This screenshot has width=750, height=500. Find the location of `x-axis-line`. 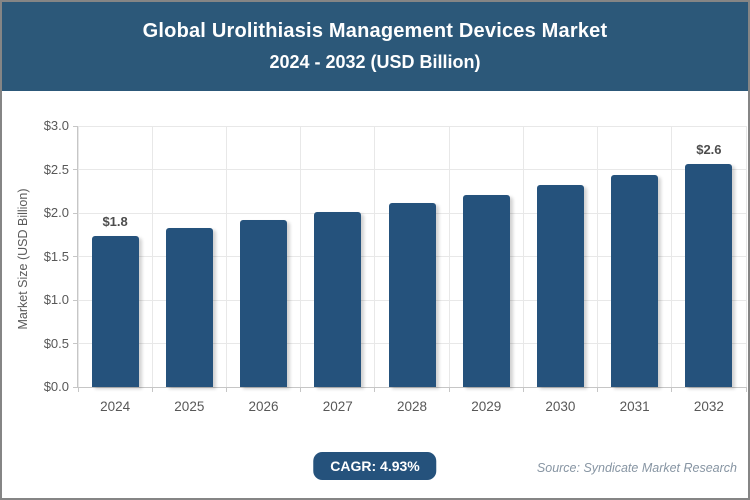

x-axis-line is located at coordinates (411, 387).